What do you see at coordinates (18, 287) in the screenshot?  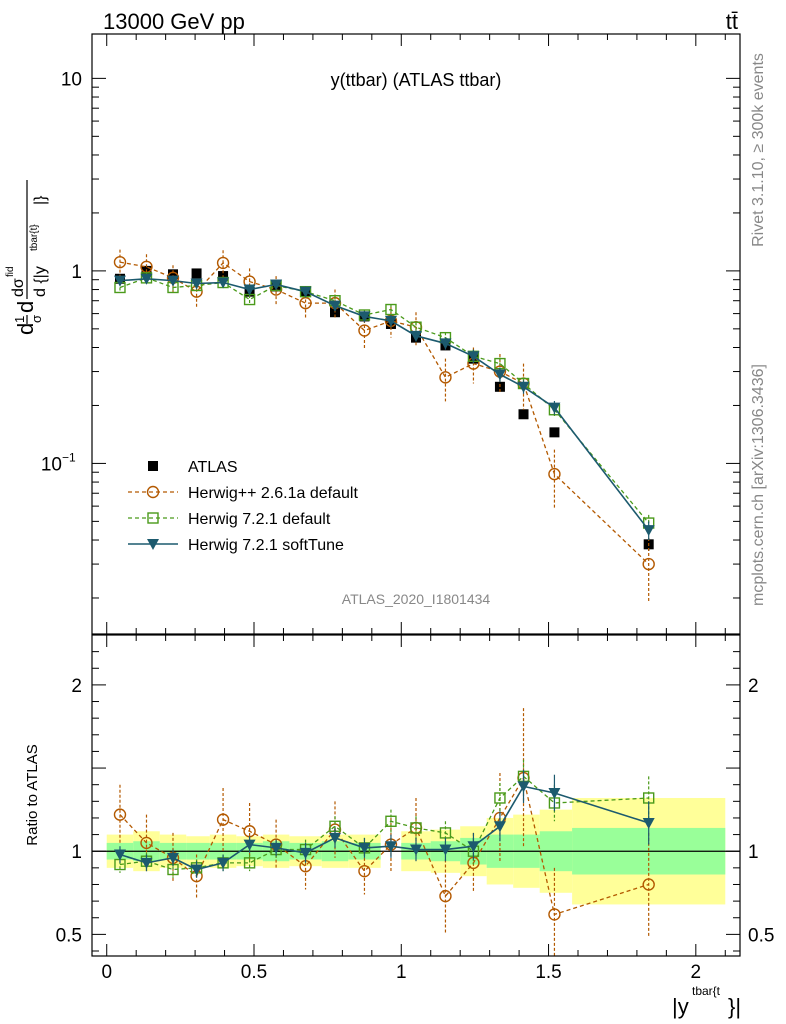 I see `ylabel-dsigma: dσ` at bounding box center [18, 287].